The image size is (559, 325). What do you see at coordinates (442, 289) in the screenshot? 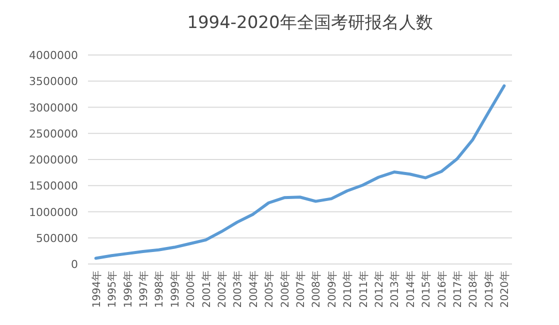
I see `x-tick-label: 2016年` at bounding box center [442, 289].